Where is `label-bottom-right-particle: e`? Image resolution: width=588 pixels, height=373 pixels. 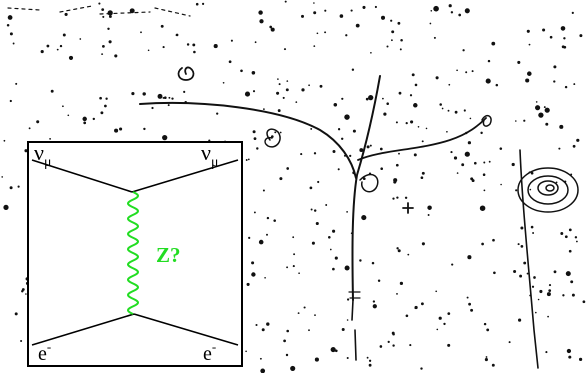 label-bottom-right-particle: e is located at coordinates (207, 354).